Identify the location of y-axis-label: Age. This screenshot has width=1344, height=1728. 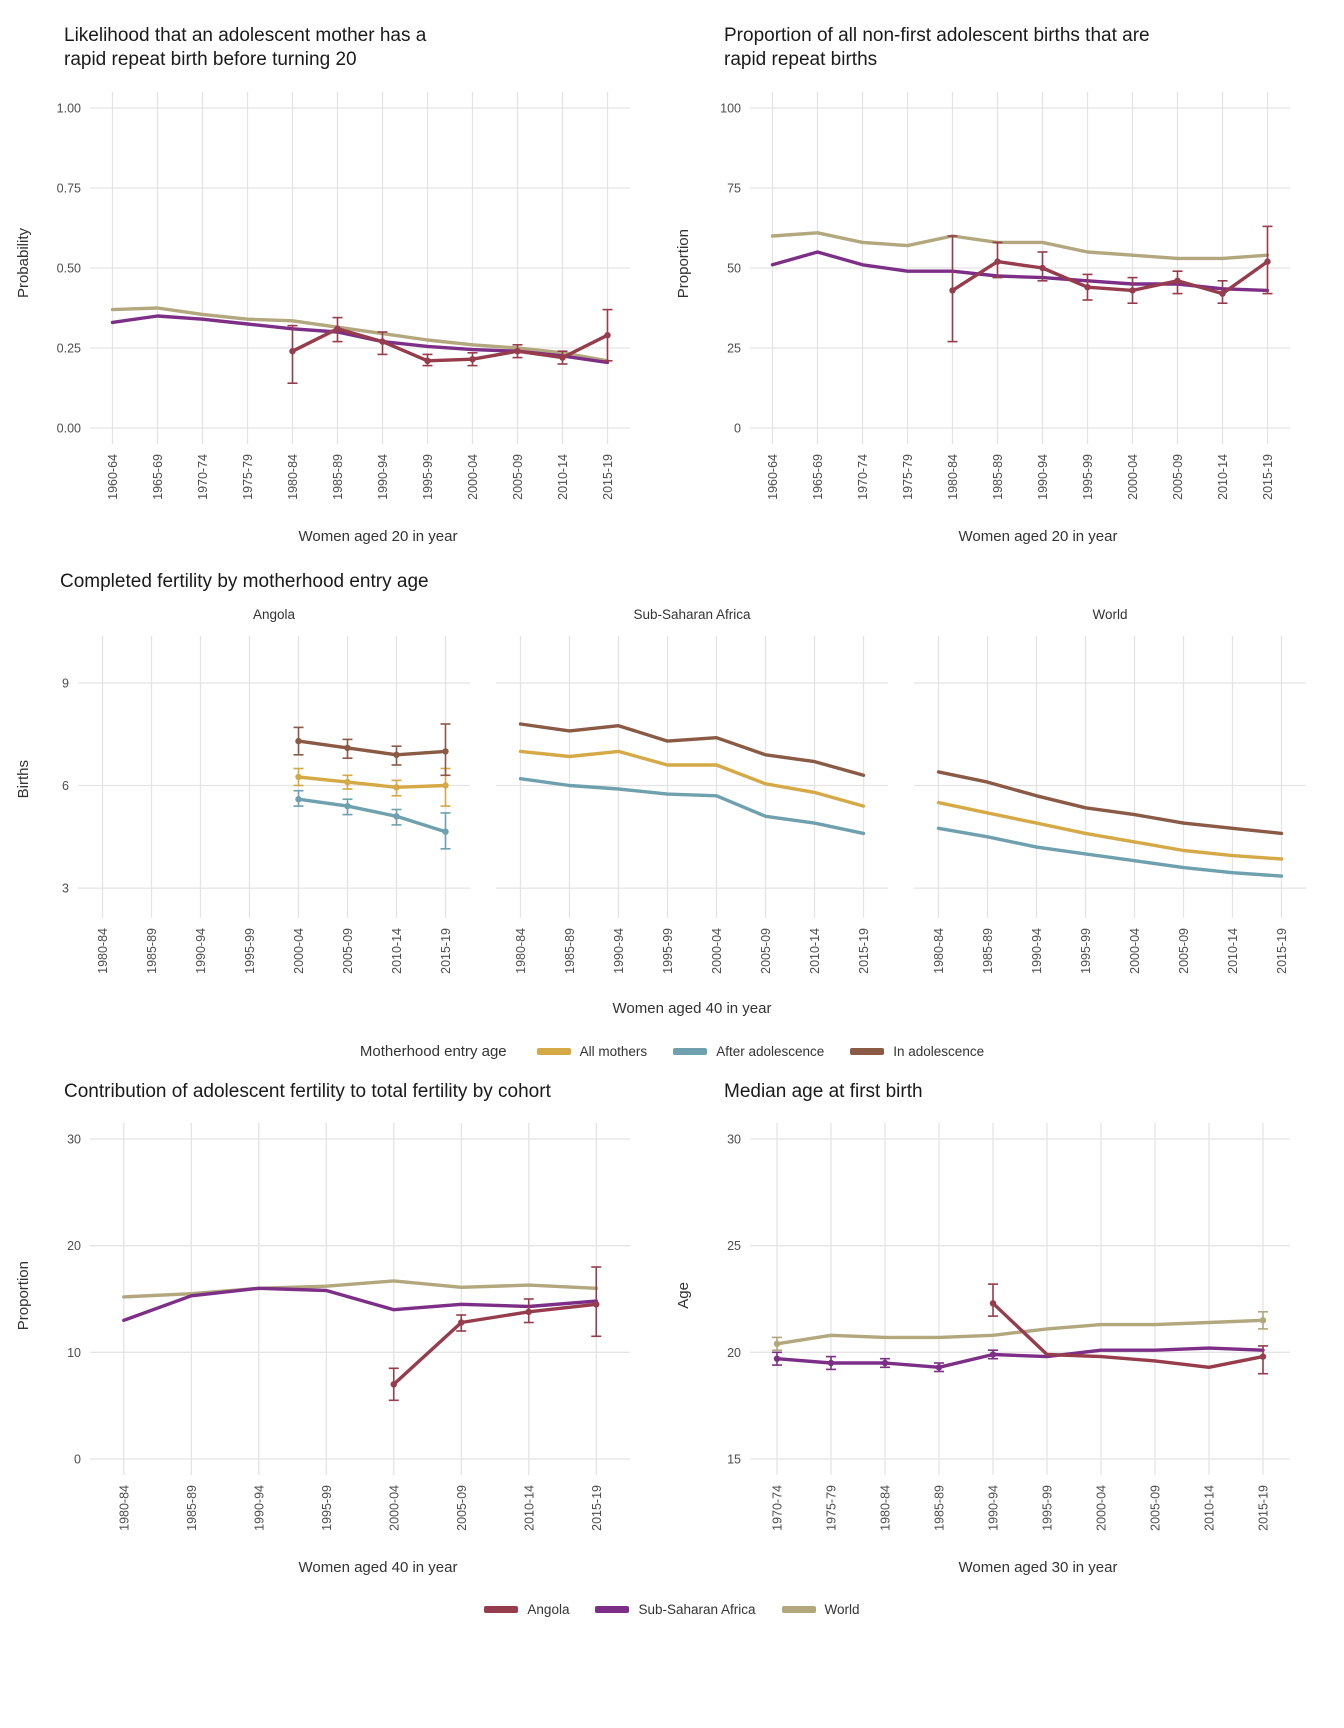
(683, 1295).